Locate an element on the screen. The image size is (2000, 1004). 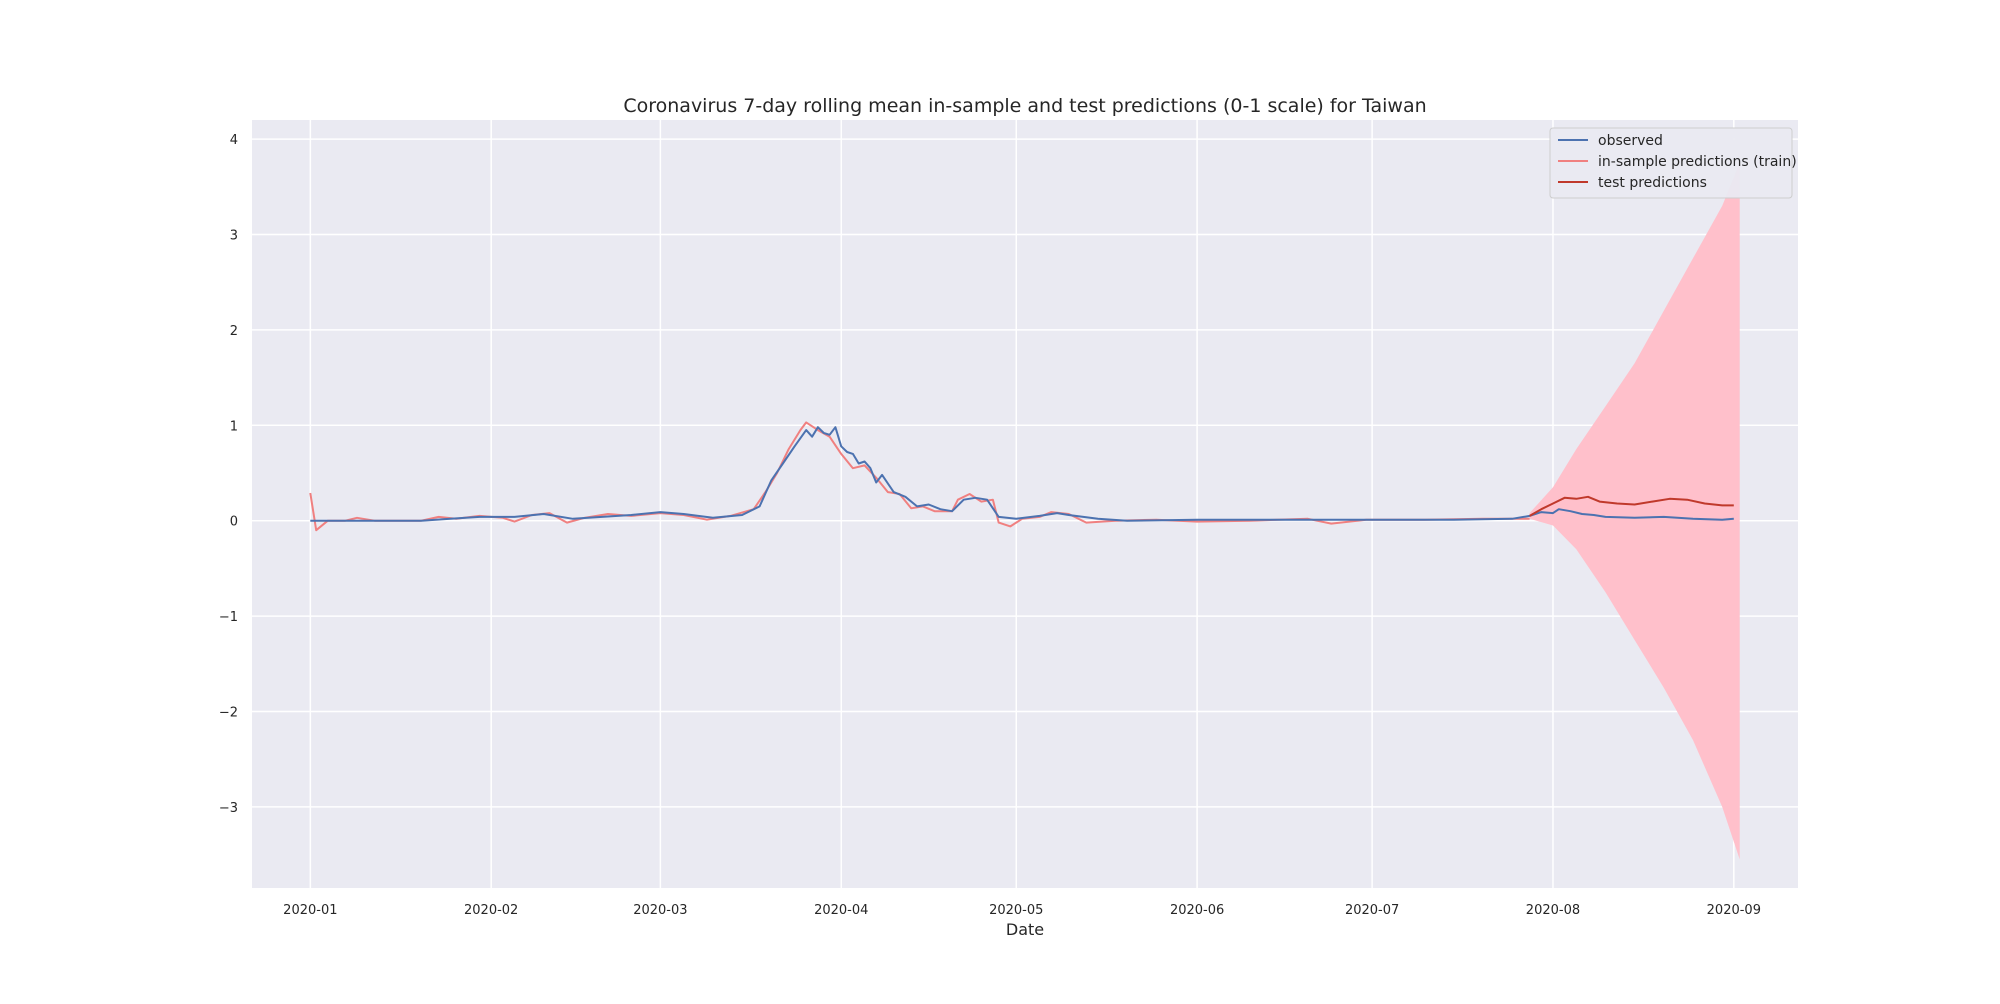
series-lines is located at coordinates (1021, 476).